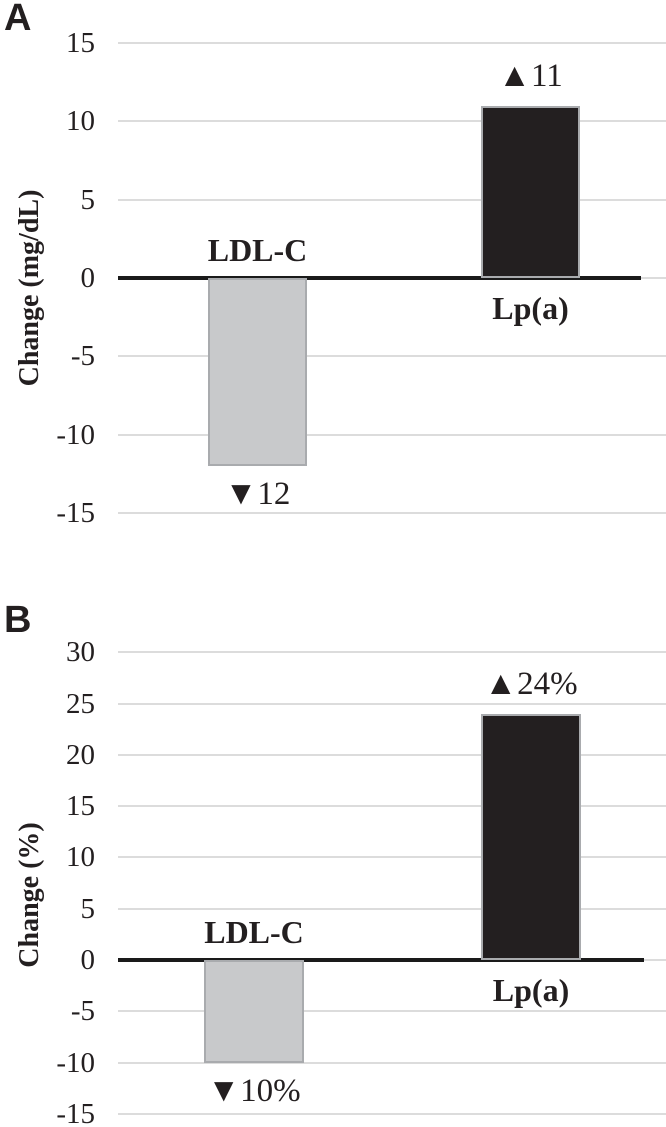 This screenshot has height=1127, width=666. Describe the element at coordinates (254, 1090) in the screenshot. I see `bar-value-label: ▼10%` at that location.